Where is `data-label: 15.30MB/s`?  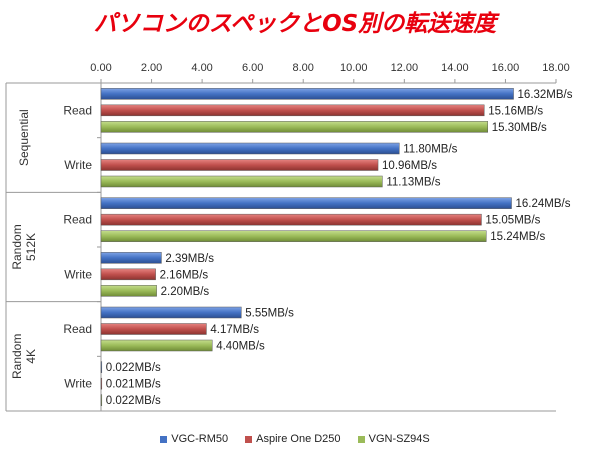
data-label: 15.30MB/s is located at coordinates (519, 128).